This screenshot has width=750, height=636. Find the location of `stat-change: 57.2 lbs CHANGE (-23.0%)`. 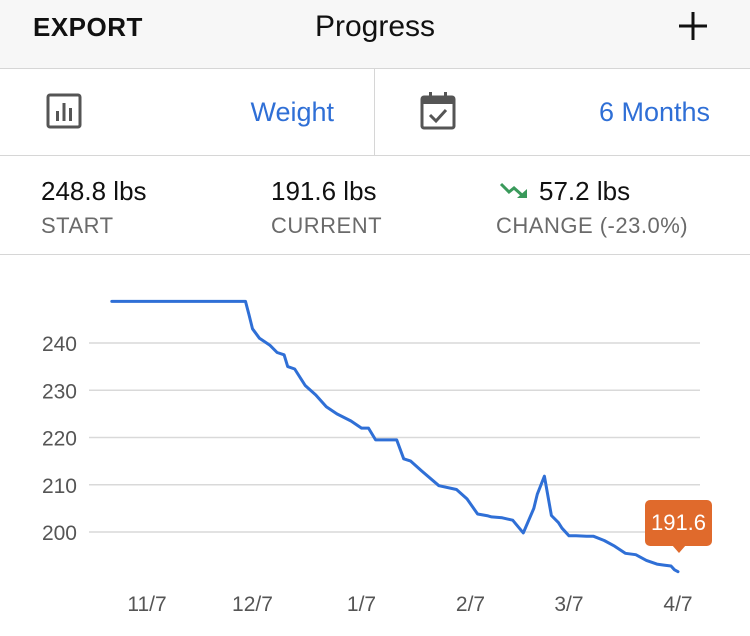

stat-change: 57.2 lbs CHANGE (-23.0%) is located at coordinates (592, 207).